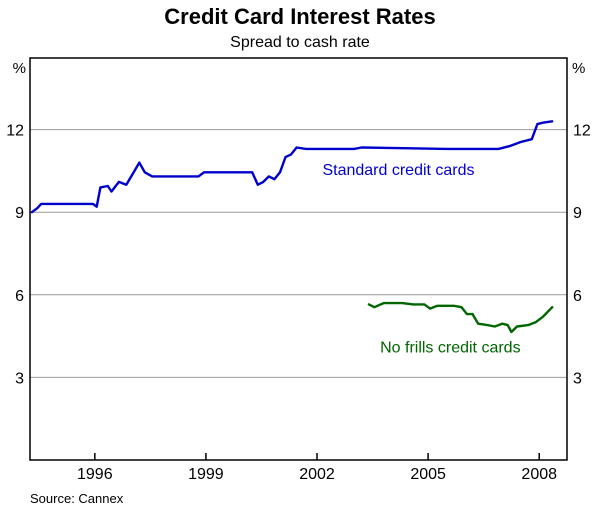  What do you see at coordinates (450, 348) in the screenshot?
I see `series-label-no-frills-credit-cards: No frills credit cards` at bounding box center [450, 348].